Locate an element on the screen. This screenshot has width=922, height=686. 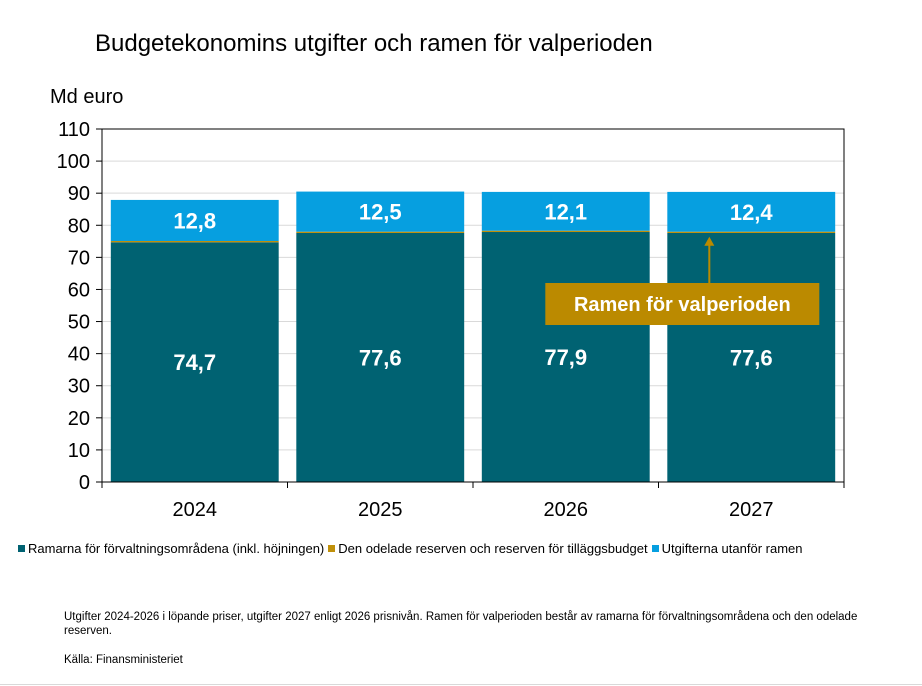
y-tick-label: 70 is located at coordinates (79, 258).